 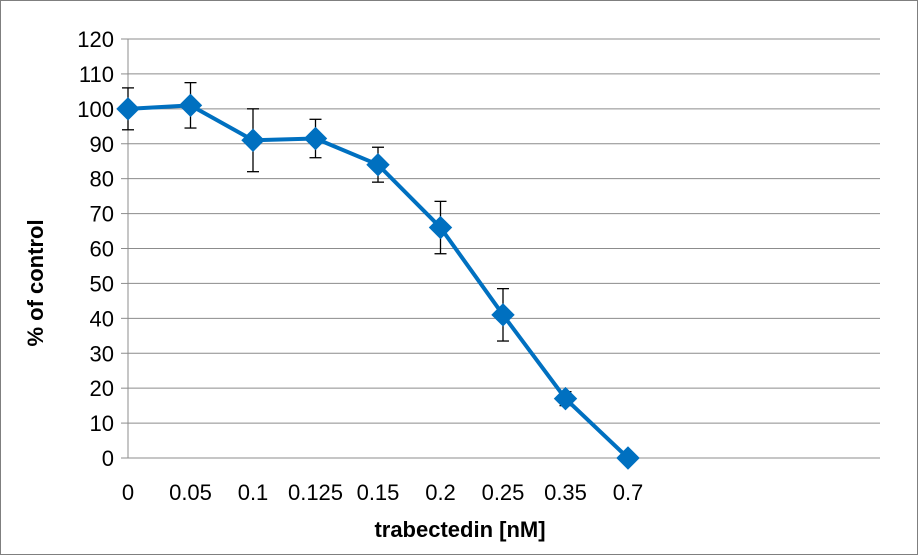 I want to click on x-tick-label: 0.7, so click(x=628, y=492).